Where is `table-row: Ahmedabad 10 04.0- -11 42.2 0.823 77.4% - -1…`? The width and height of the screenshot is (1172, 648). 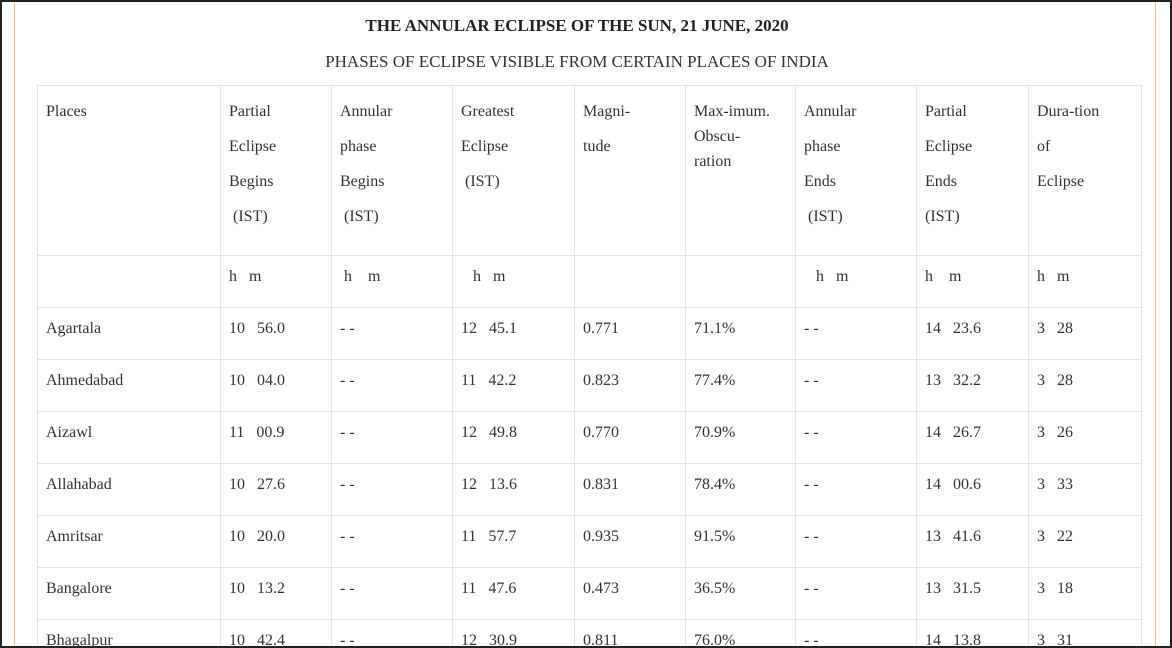
table-row: Ahmedabad 10 04.0- -11 42.2 0.823 77.4% - -1… is located at coordinates (589, 385).